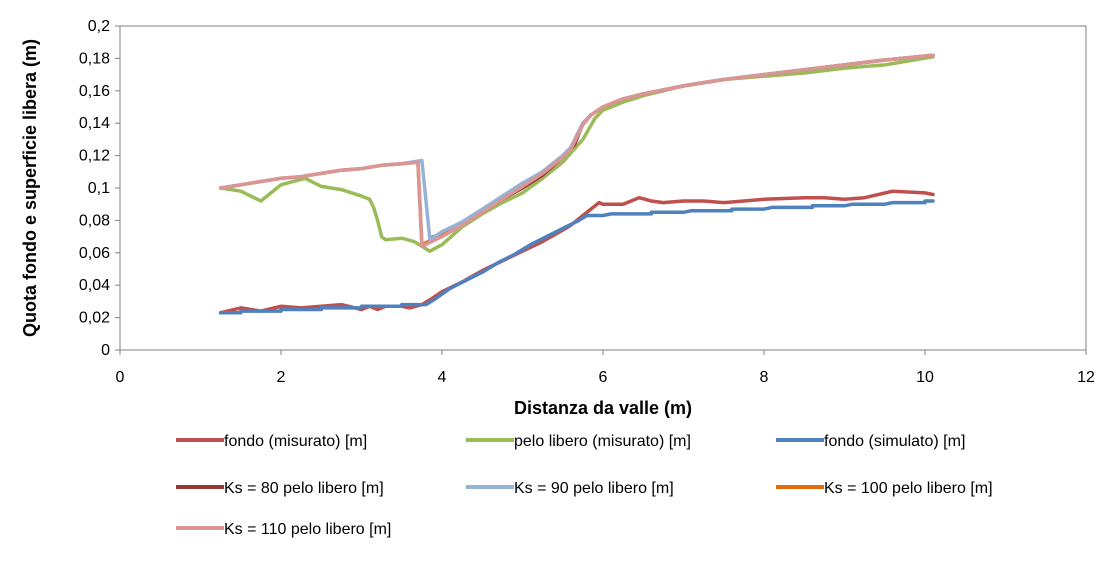 Image resolution: width=1120 pixels, height=564 pixels. I want to click on legend-label: Ks = 110 pelo libero [m], so click(307, 529).